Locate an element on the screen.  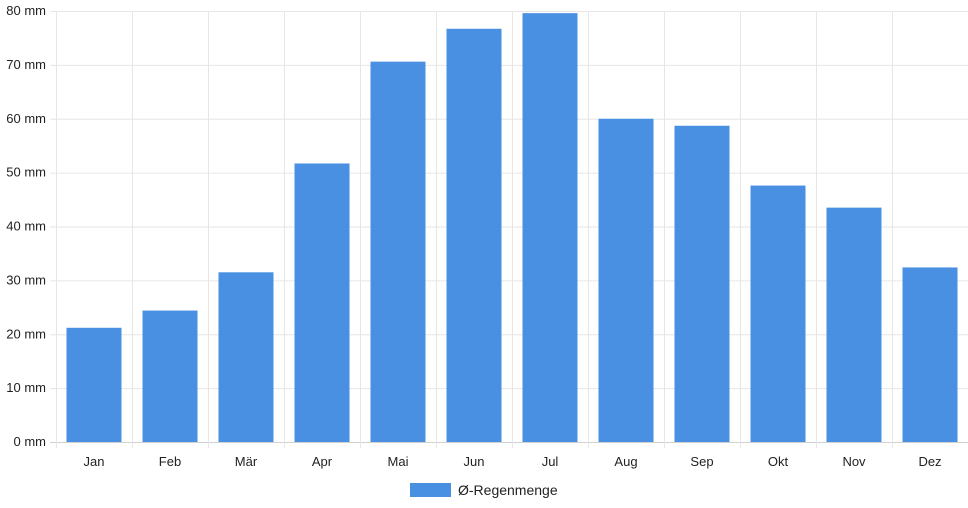
x-tick-label: Feb is located at coordinates (170, 461).